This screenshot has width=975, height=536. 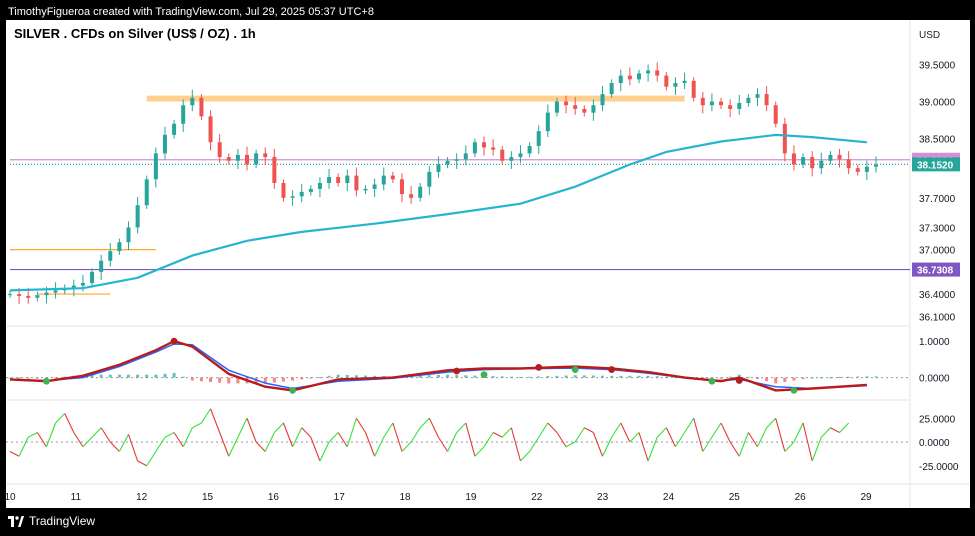 What do you see at coordinates (458, 437) in the screenshot?
I see `oscillator-pane` at bounding box center [458, 437].